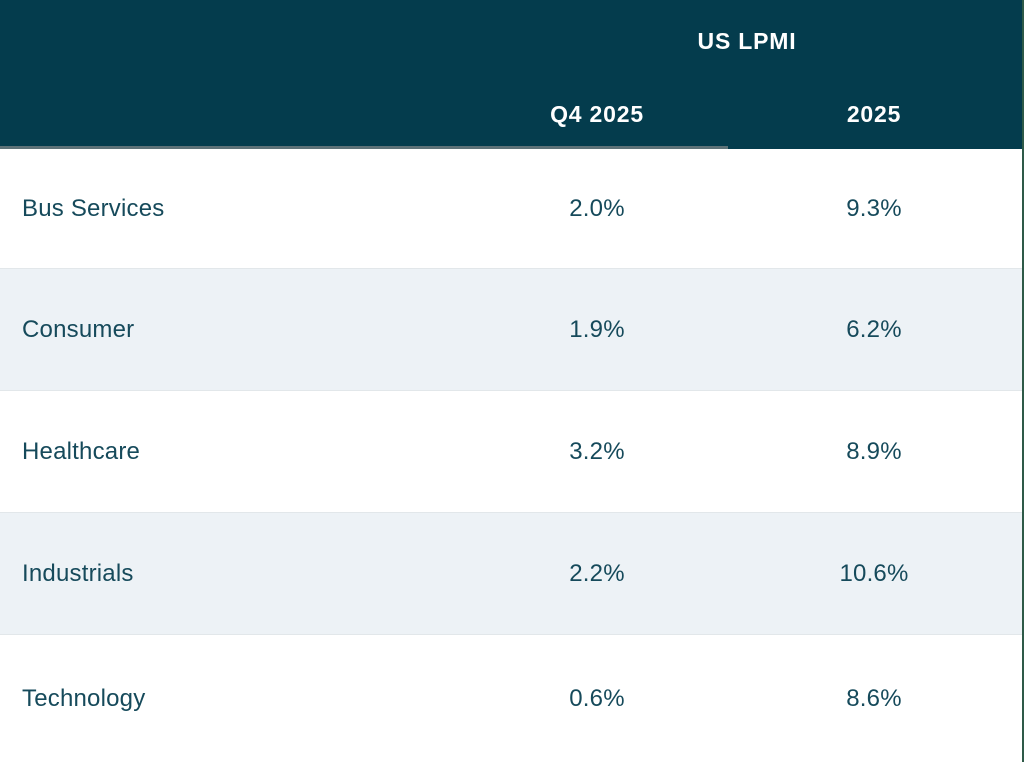  What do you see at coordinates (874, 698) in the screenshot?
I see `row-value-year: 8.6%` at bounding box center [874, 698].